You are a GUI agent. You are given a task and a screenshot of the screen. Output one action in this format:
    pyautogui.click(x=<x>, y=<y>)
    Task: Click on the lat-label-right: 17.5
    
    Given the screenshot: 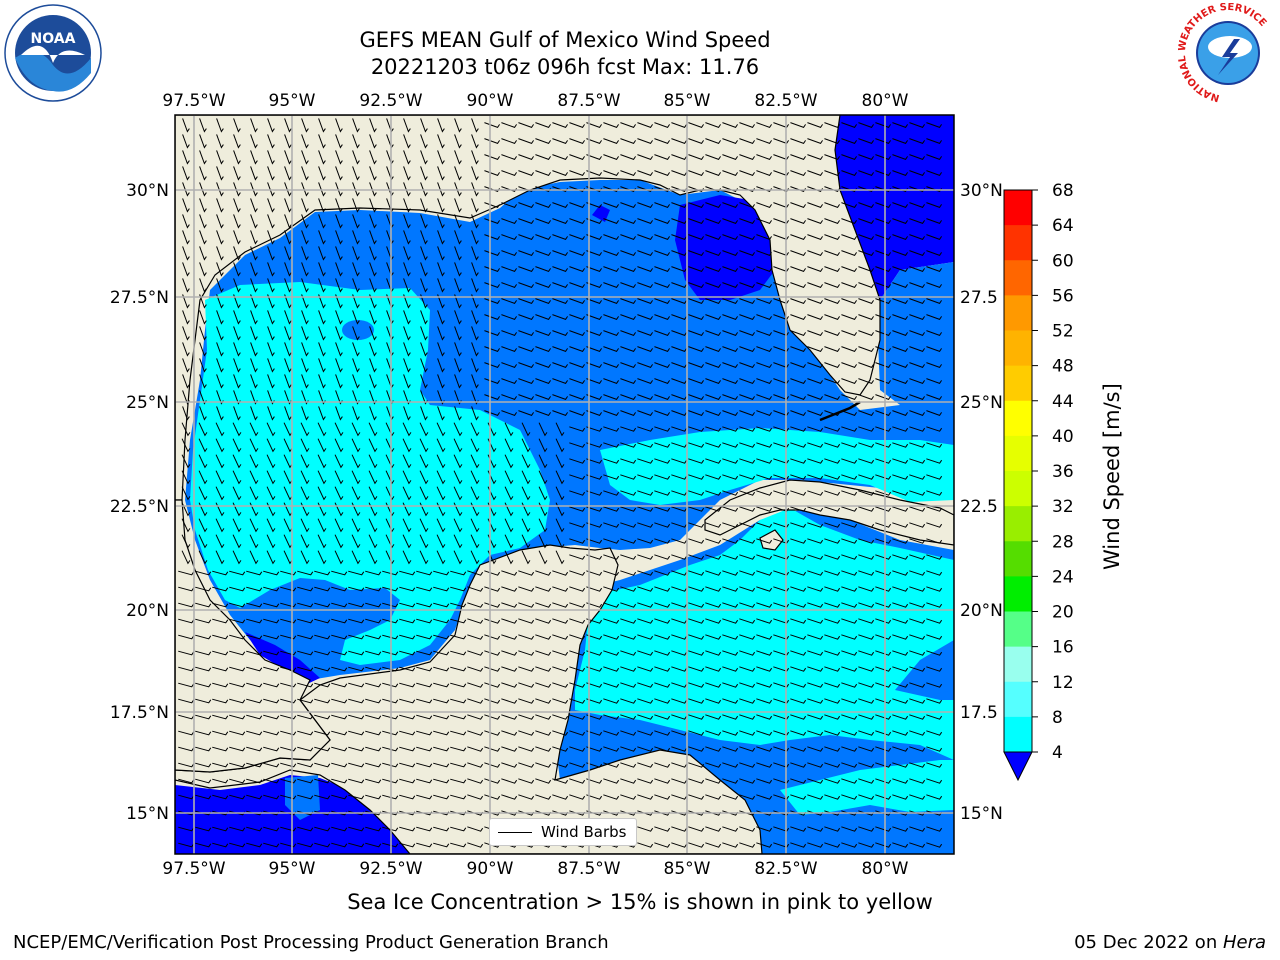 What is the action you would take?
    pyautogui.click(x=979, y=713)
    